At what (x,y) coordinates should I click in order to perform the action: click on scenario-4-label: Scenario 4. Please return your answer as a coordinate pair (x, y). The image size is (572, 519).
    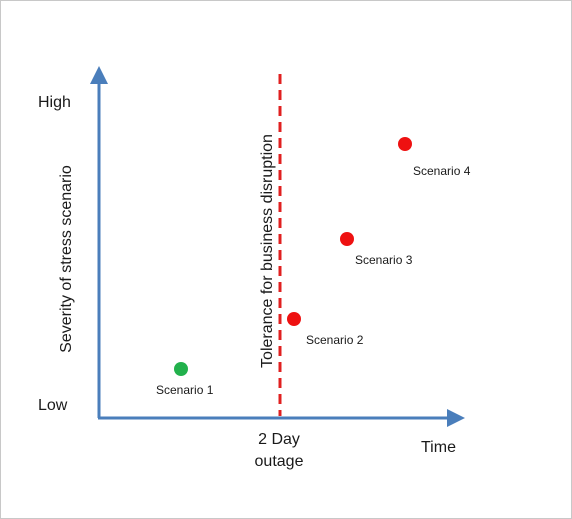
    Looking at the image, I should click on (442, 171).